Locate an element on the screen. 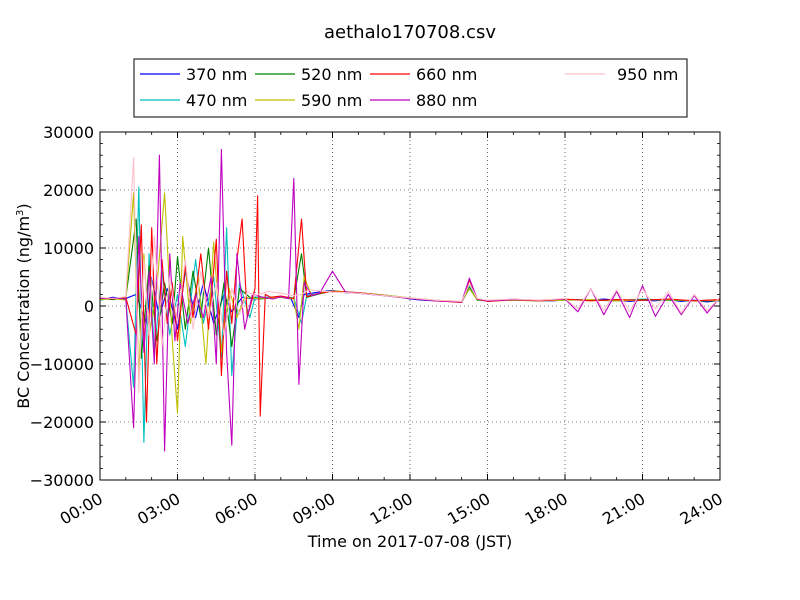 The image size is (800, 600). y-axis-label-superscript: 3 is located at coordinates (20, 213).